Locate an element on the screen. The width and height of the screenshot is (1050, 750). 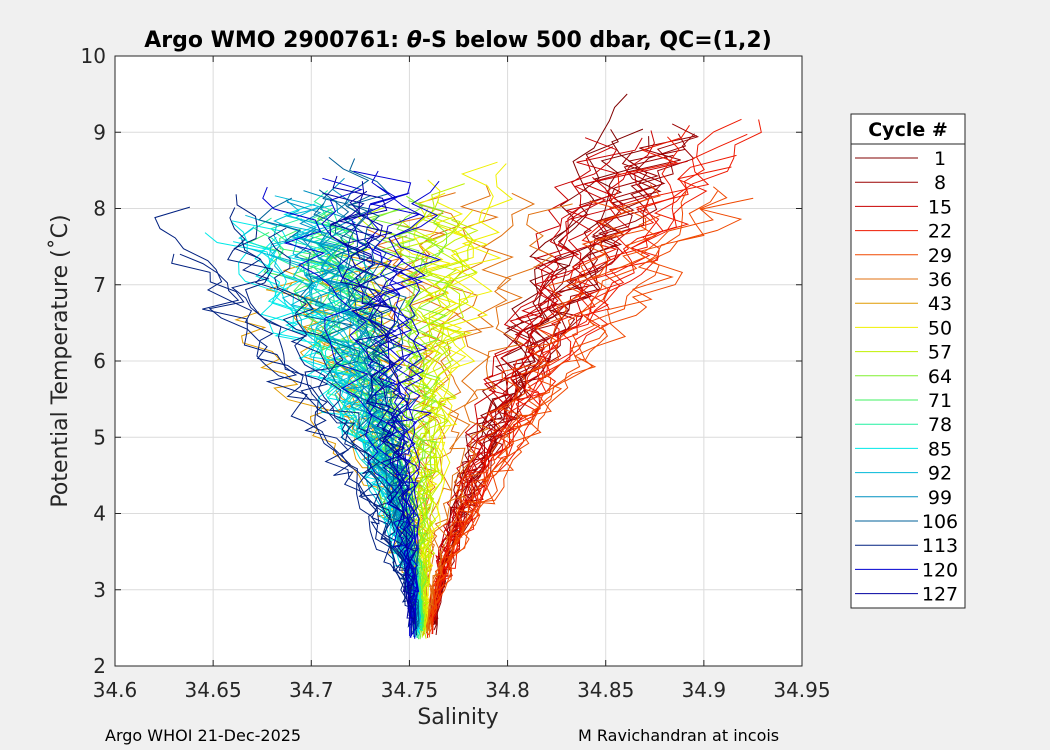
y-tick-label: 6 is located at coordinates (99, 361).